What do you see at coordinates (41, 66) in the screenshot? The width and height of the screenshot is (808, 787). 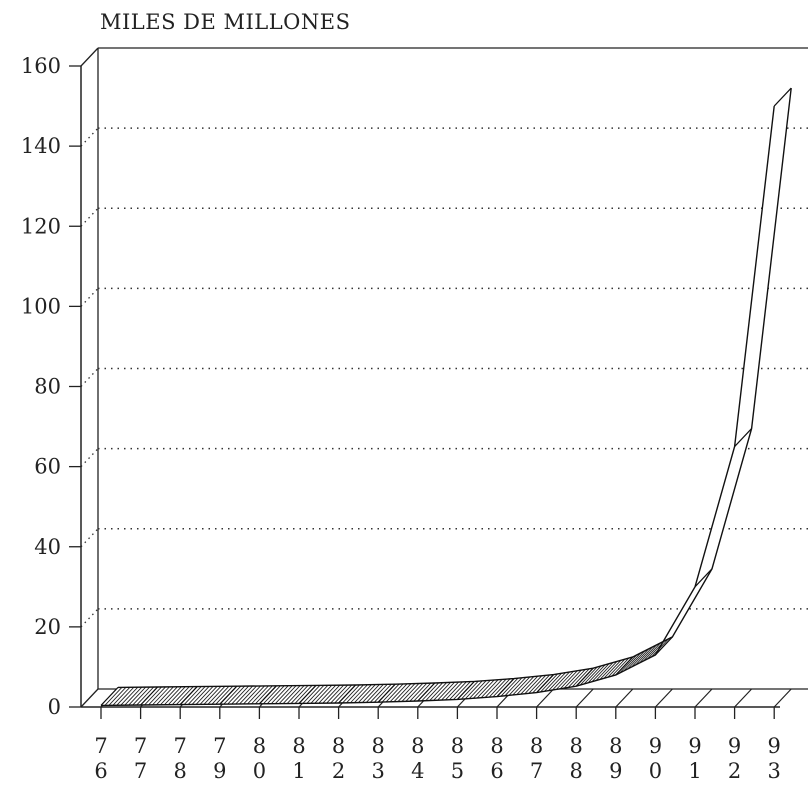 I see `y-tick-label: 160` at bounding box center [41, 66].